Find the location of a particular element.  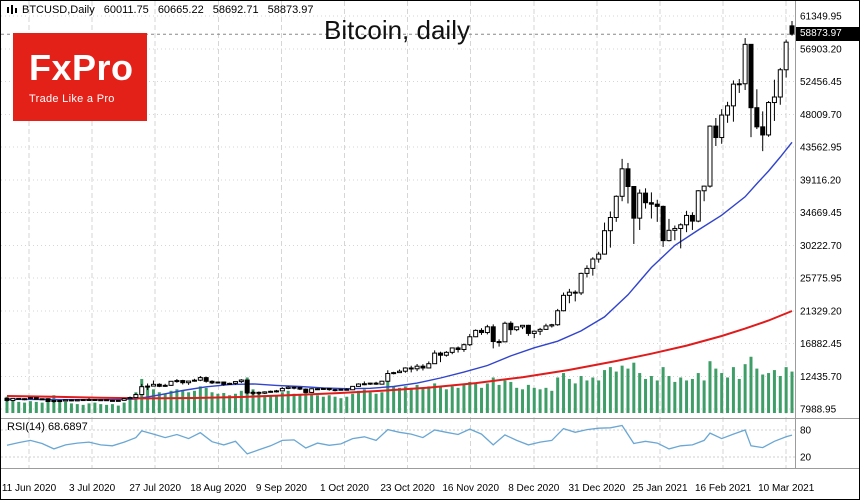

price-axis-label: 61349.95 is located at coordinates (821, 17).